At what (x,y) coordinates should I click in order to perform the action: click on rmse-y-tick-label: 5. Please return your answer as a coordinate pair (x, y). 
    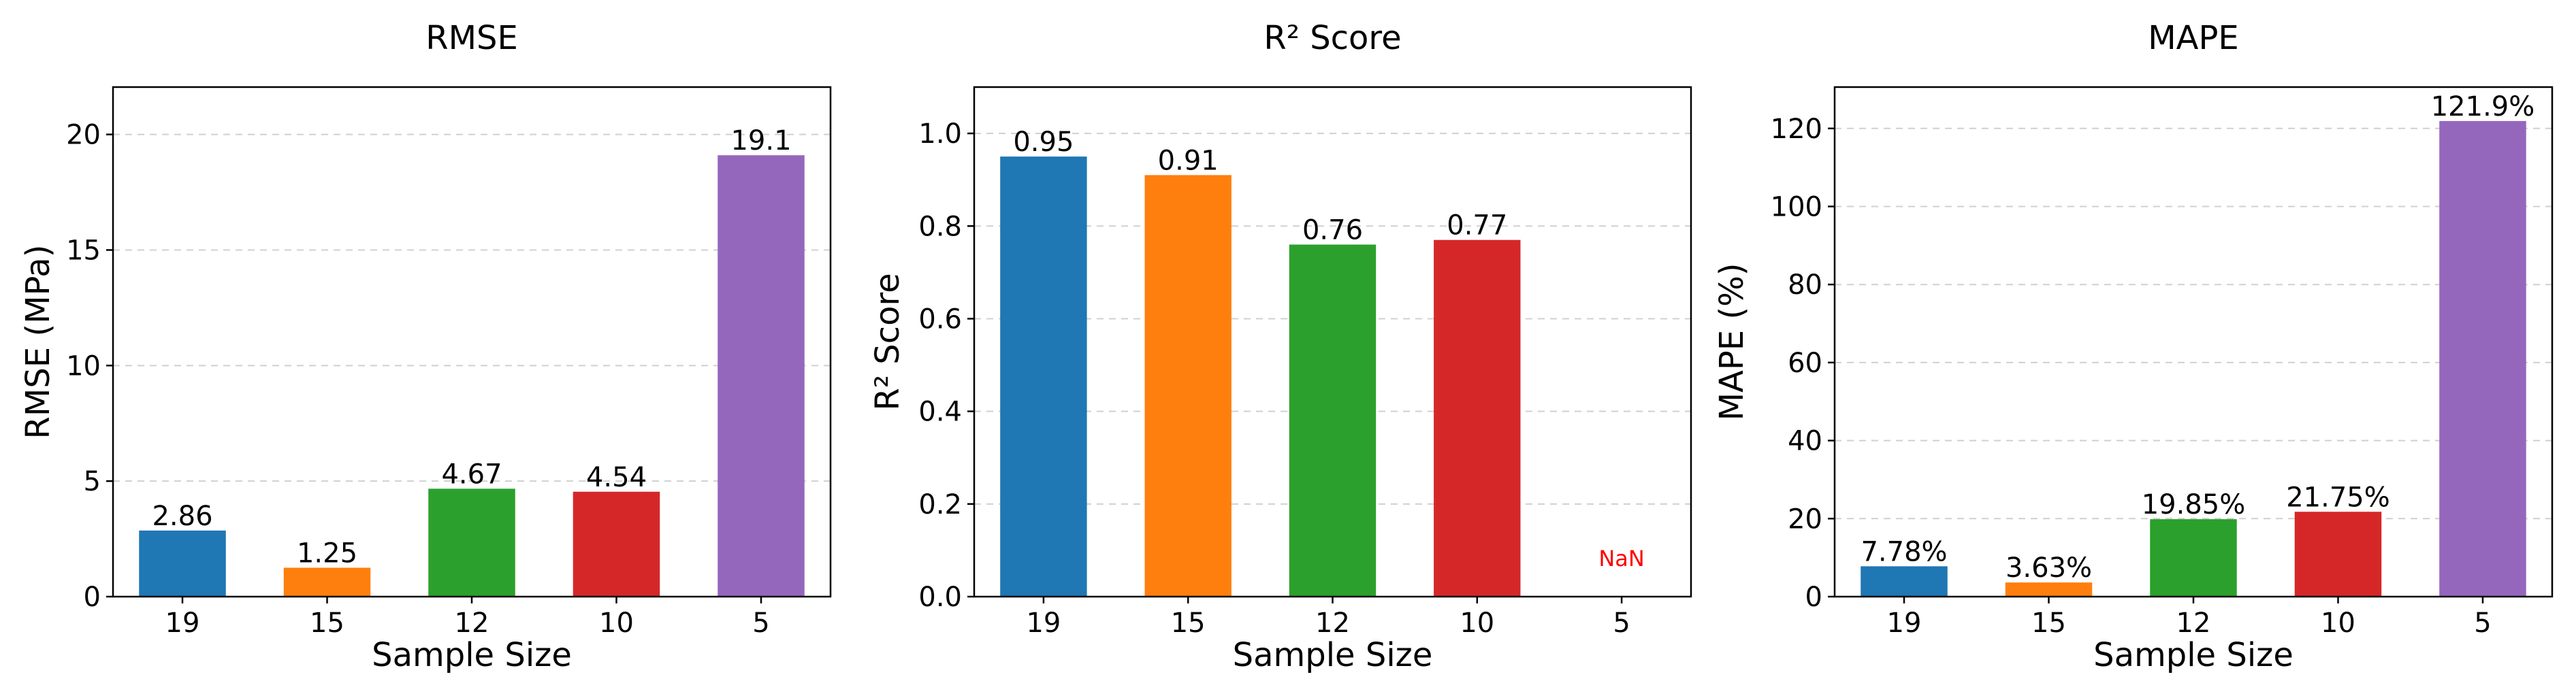
    Looking at the image, I should click on (93, 482).